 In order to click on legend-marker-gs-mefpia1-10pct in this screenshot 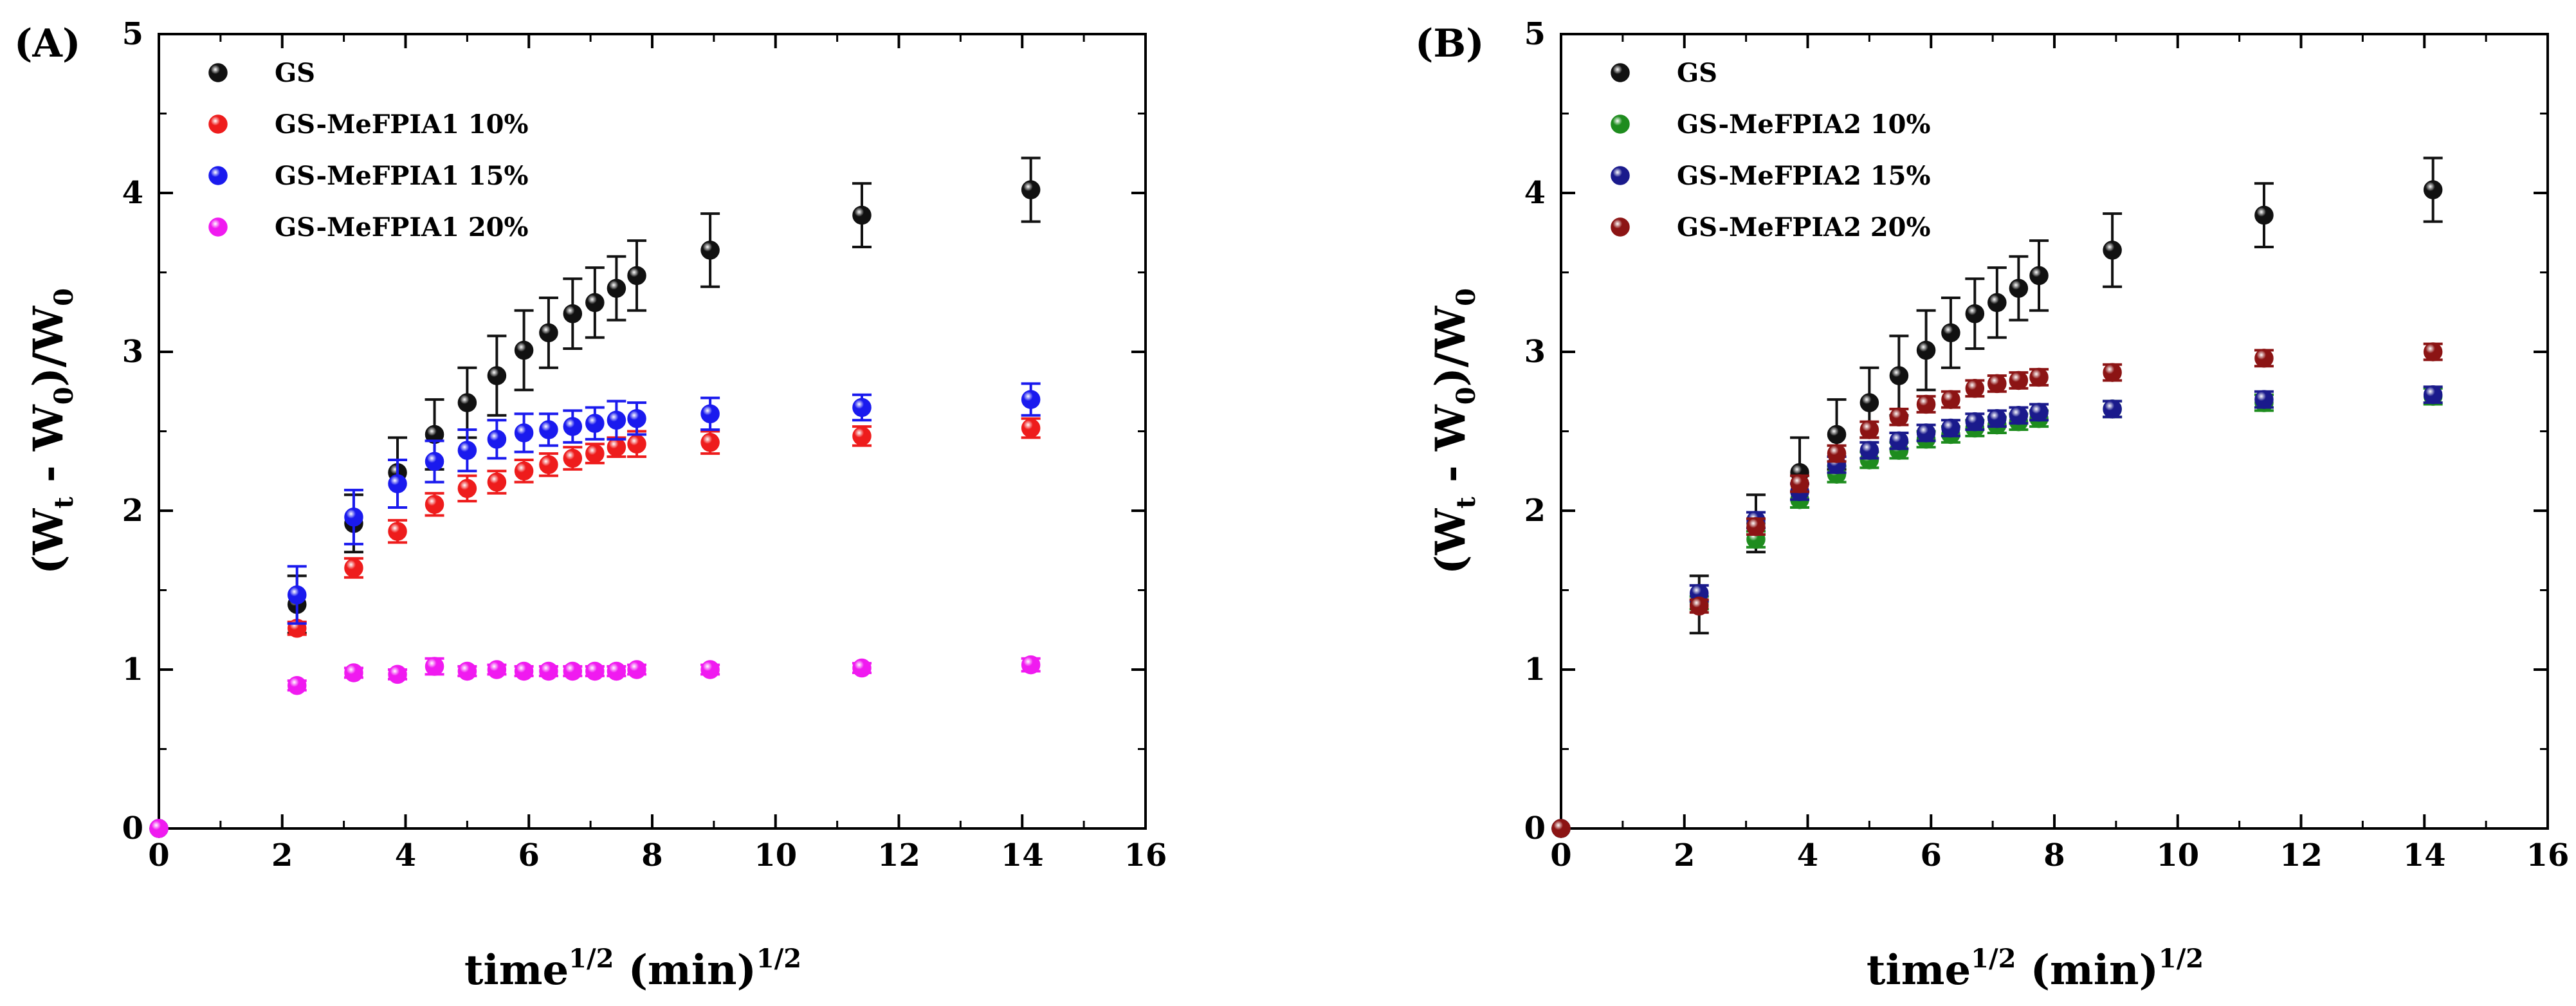, I will do `click(218, 124)`.